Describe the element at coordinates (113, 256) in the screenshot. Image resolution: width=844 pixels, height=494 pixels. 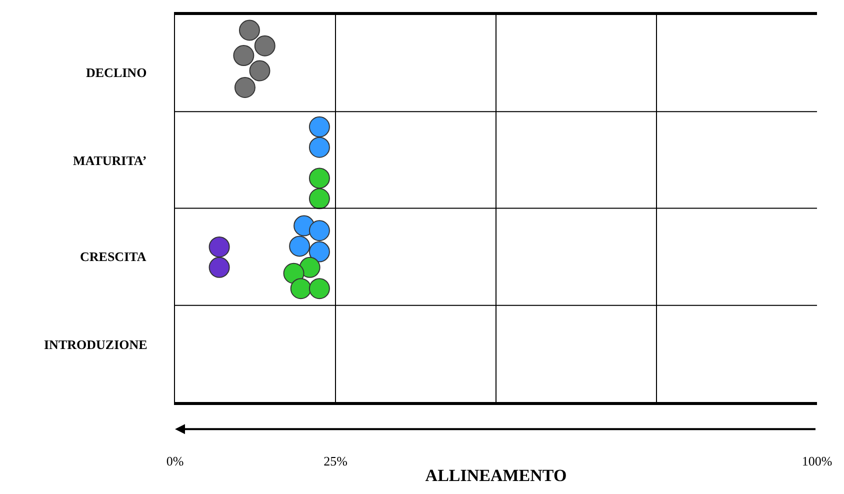
I see `text: CRESCITA` at that location.